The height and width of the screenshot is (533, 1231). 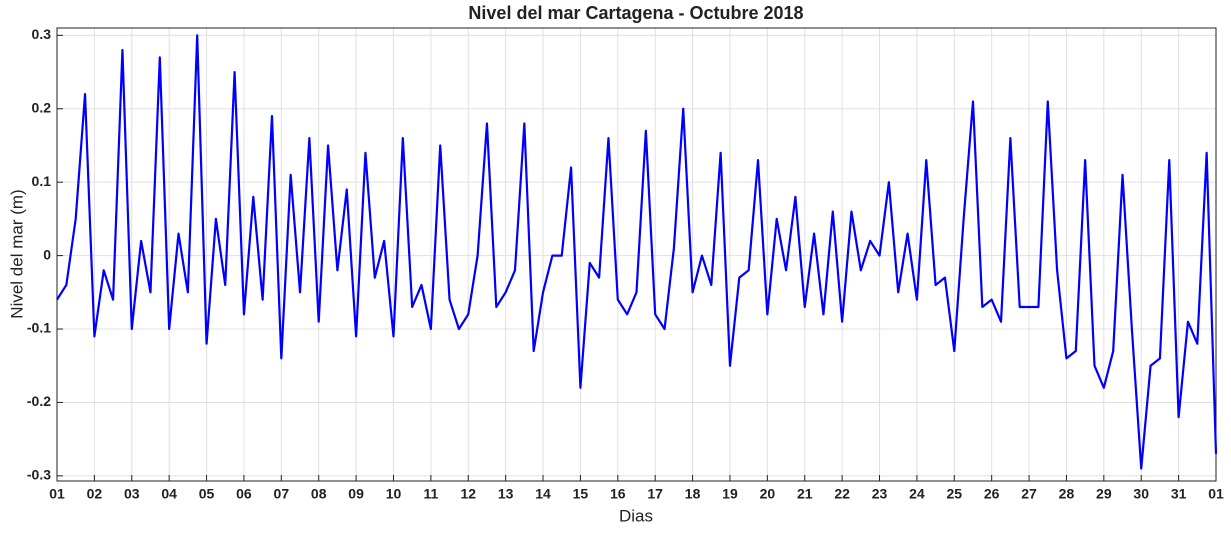 What do you see at coordinates (655, 494) in the screenshot?
I see `x-tick-label: 17` at bounding box center [655, 494].